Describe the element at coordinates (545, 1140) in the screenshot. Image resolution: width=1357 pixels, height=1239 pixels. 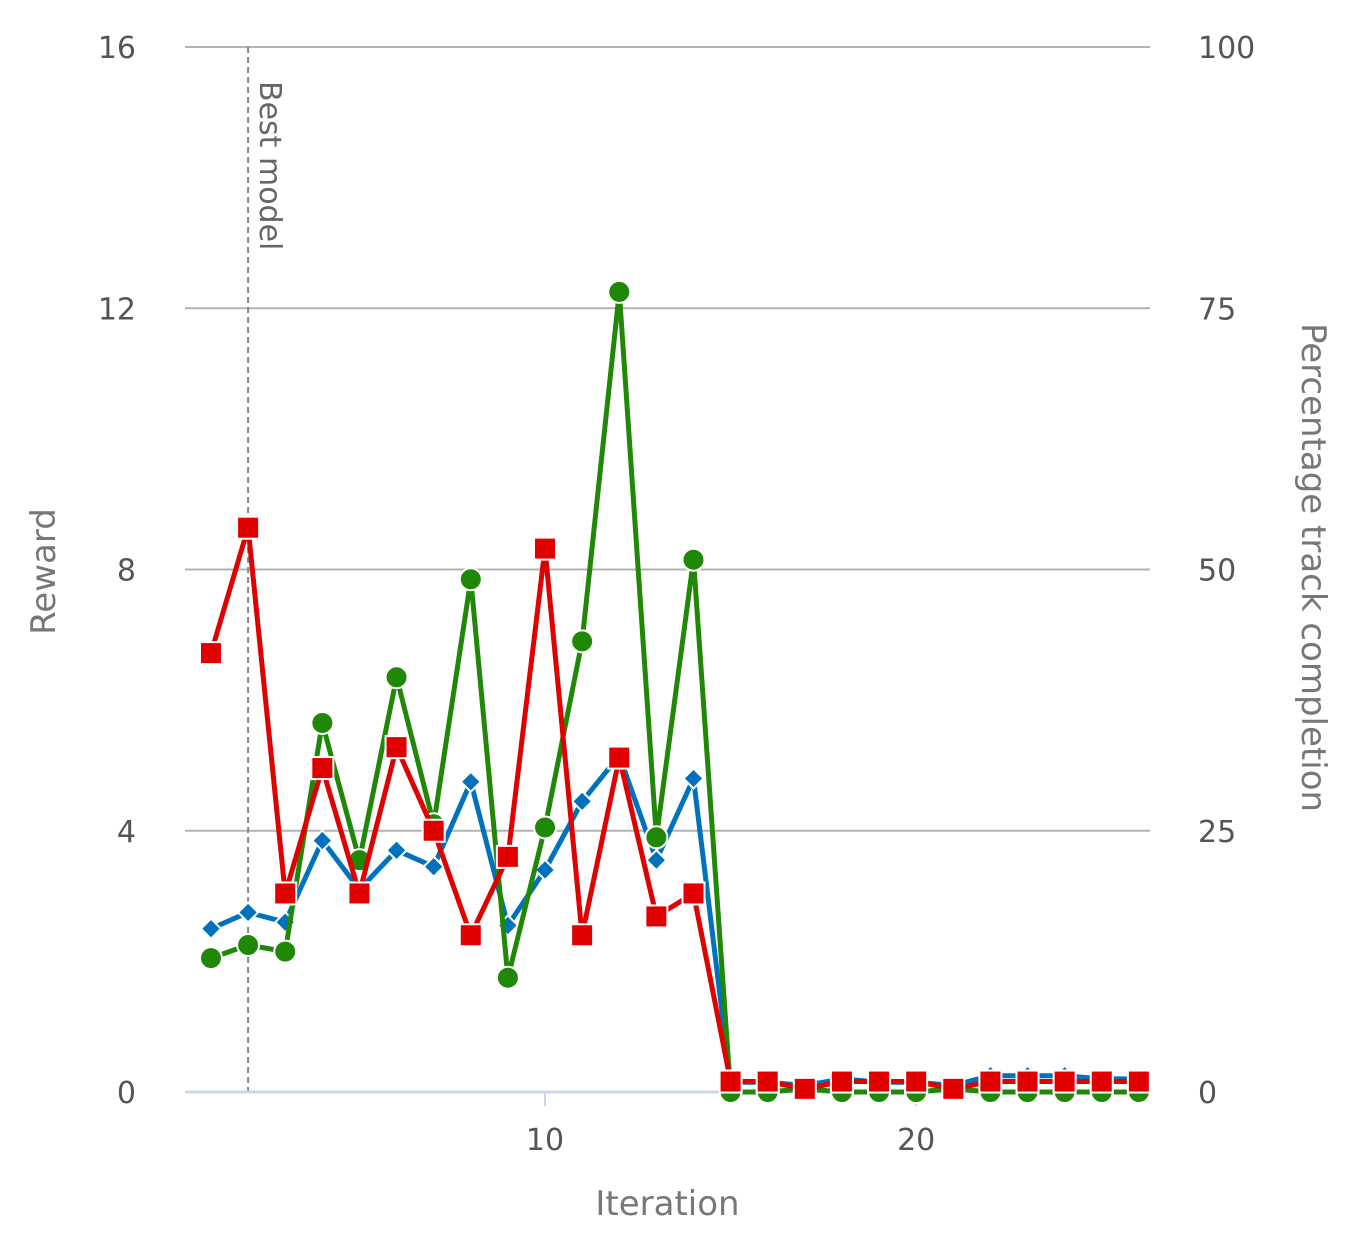
I see `x-tick-label: 10` at that location.